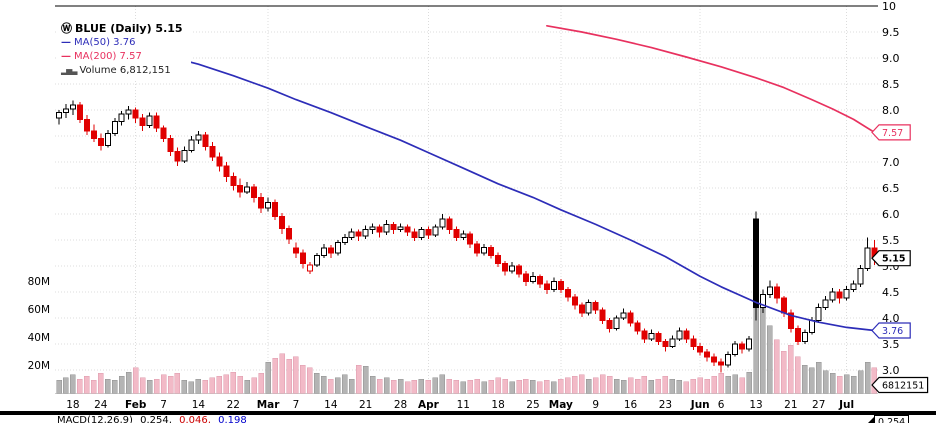 The width and height of the screenshot is (936, 423). I want to click on svg-text: 4.0, so click(891, 318).